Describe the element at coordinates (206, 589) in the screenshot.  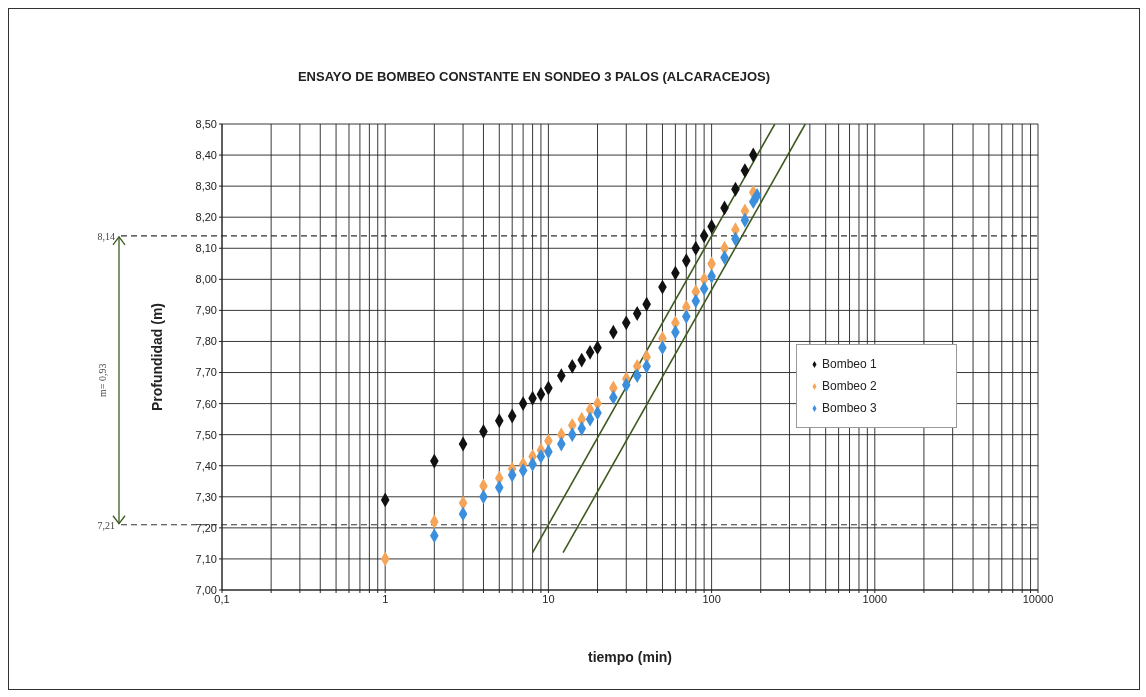
I see `y-tick-label: 7,00` at that location.